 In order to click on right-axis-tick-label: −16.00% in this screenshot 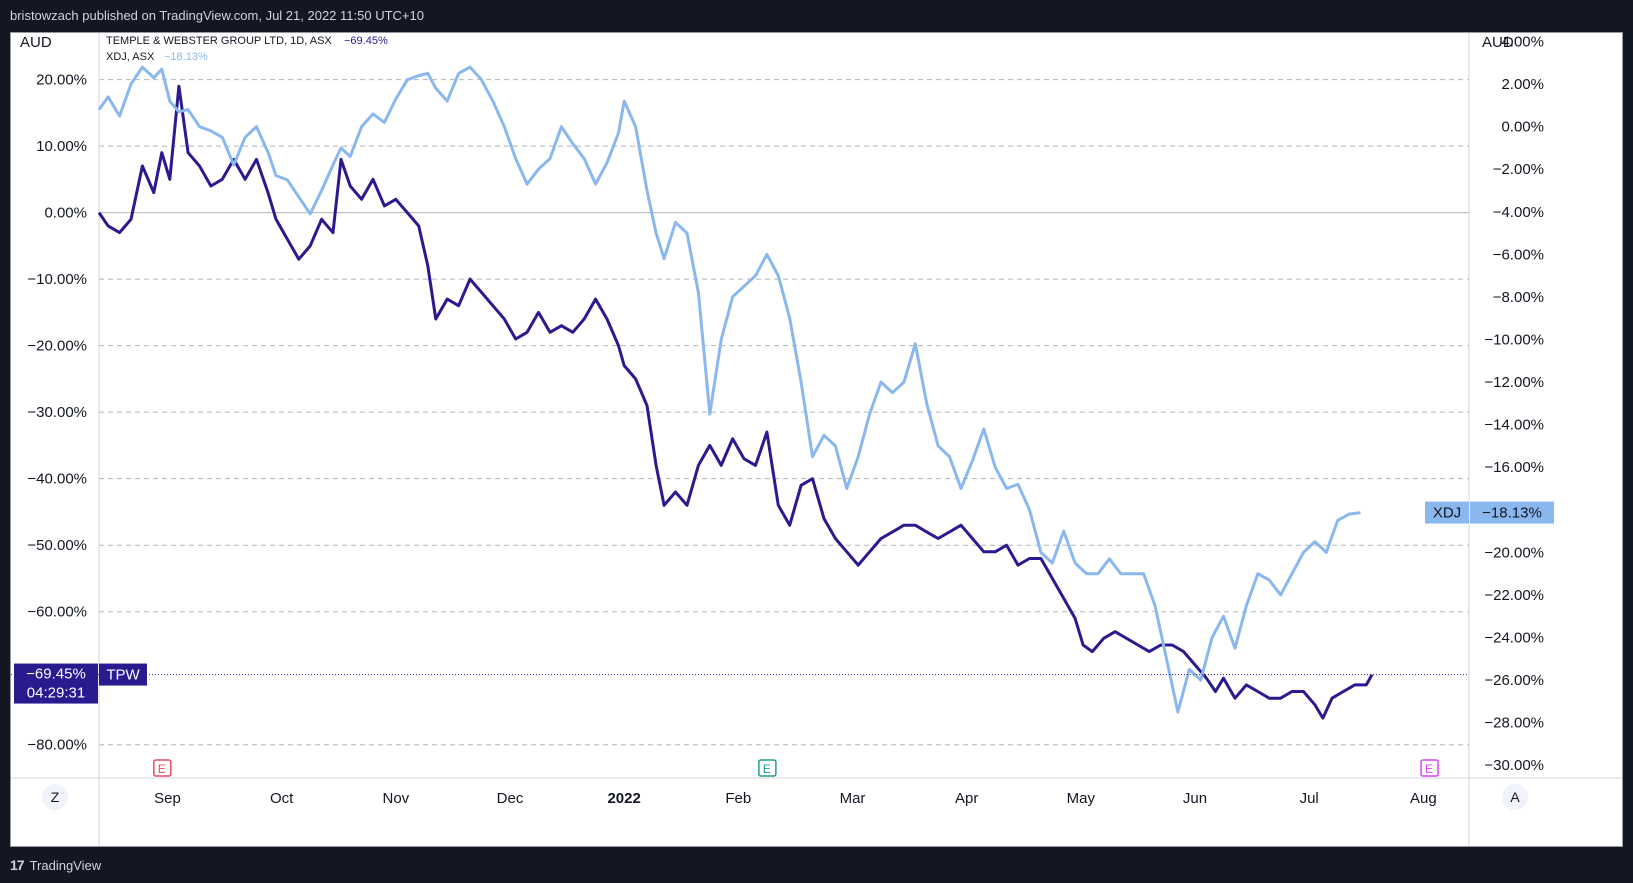, I will do `click(1514, 467)`.